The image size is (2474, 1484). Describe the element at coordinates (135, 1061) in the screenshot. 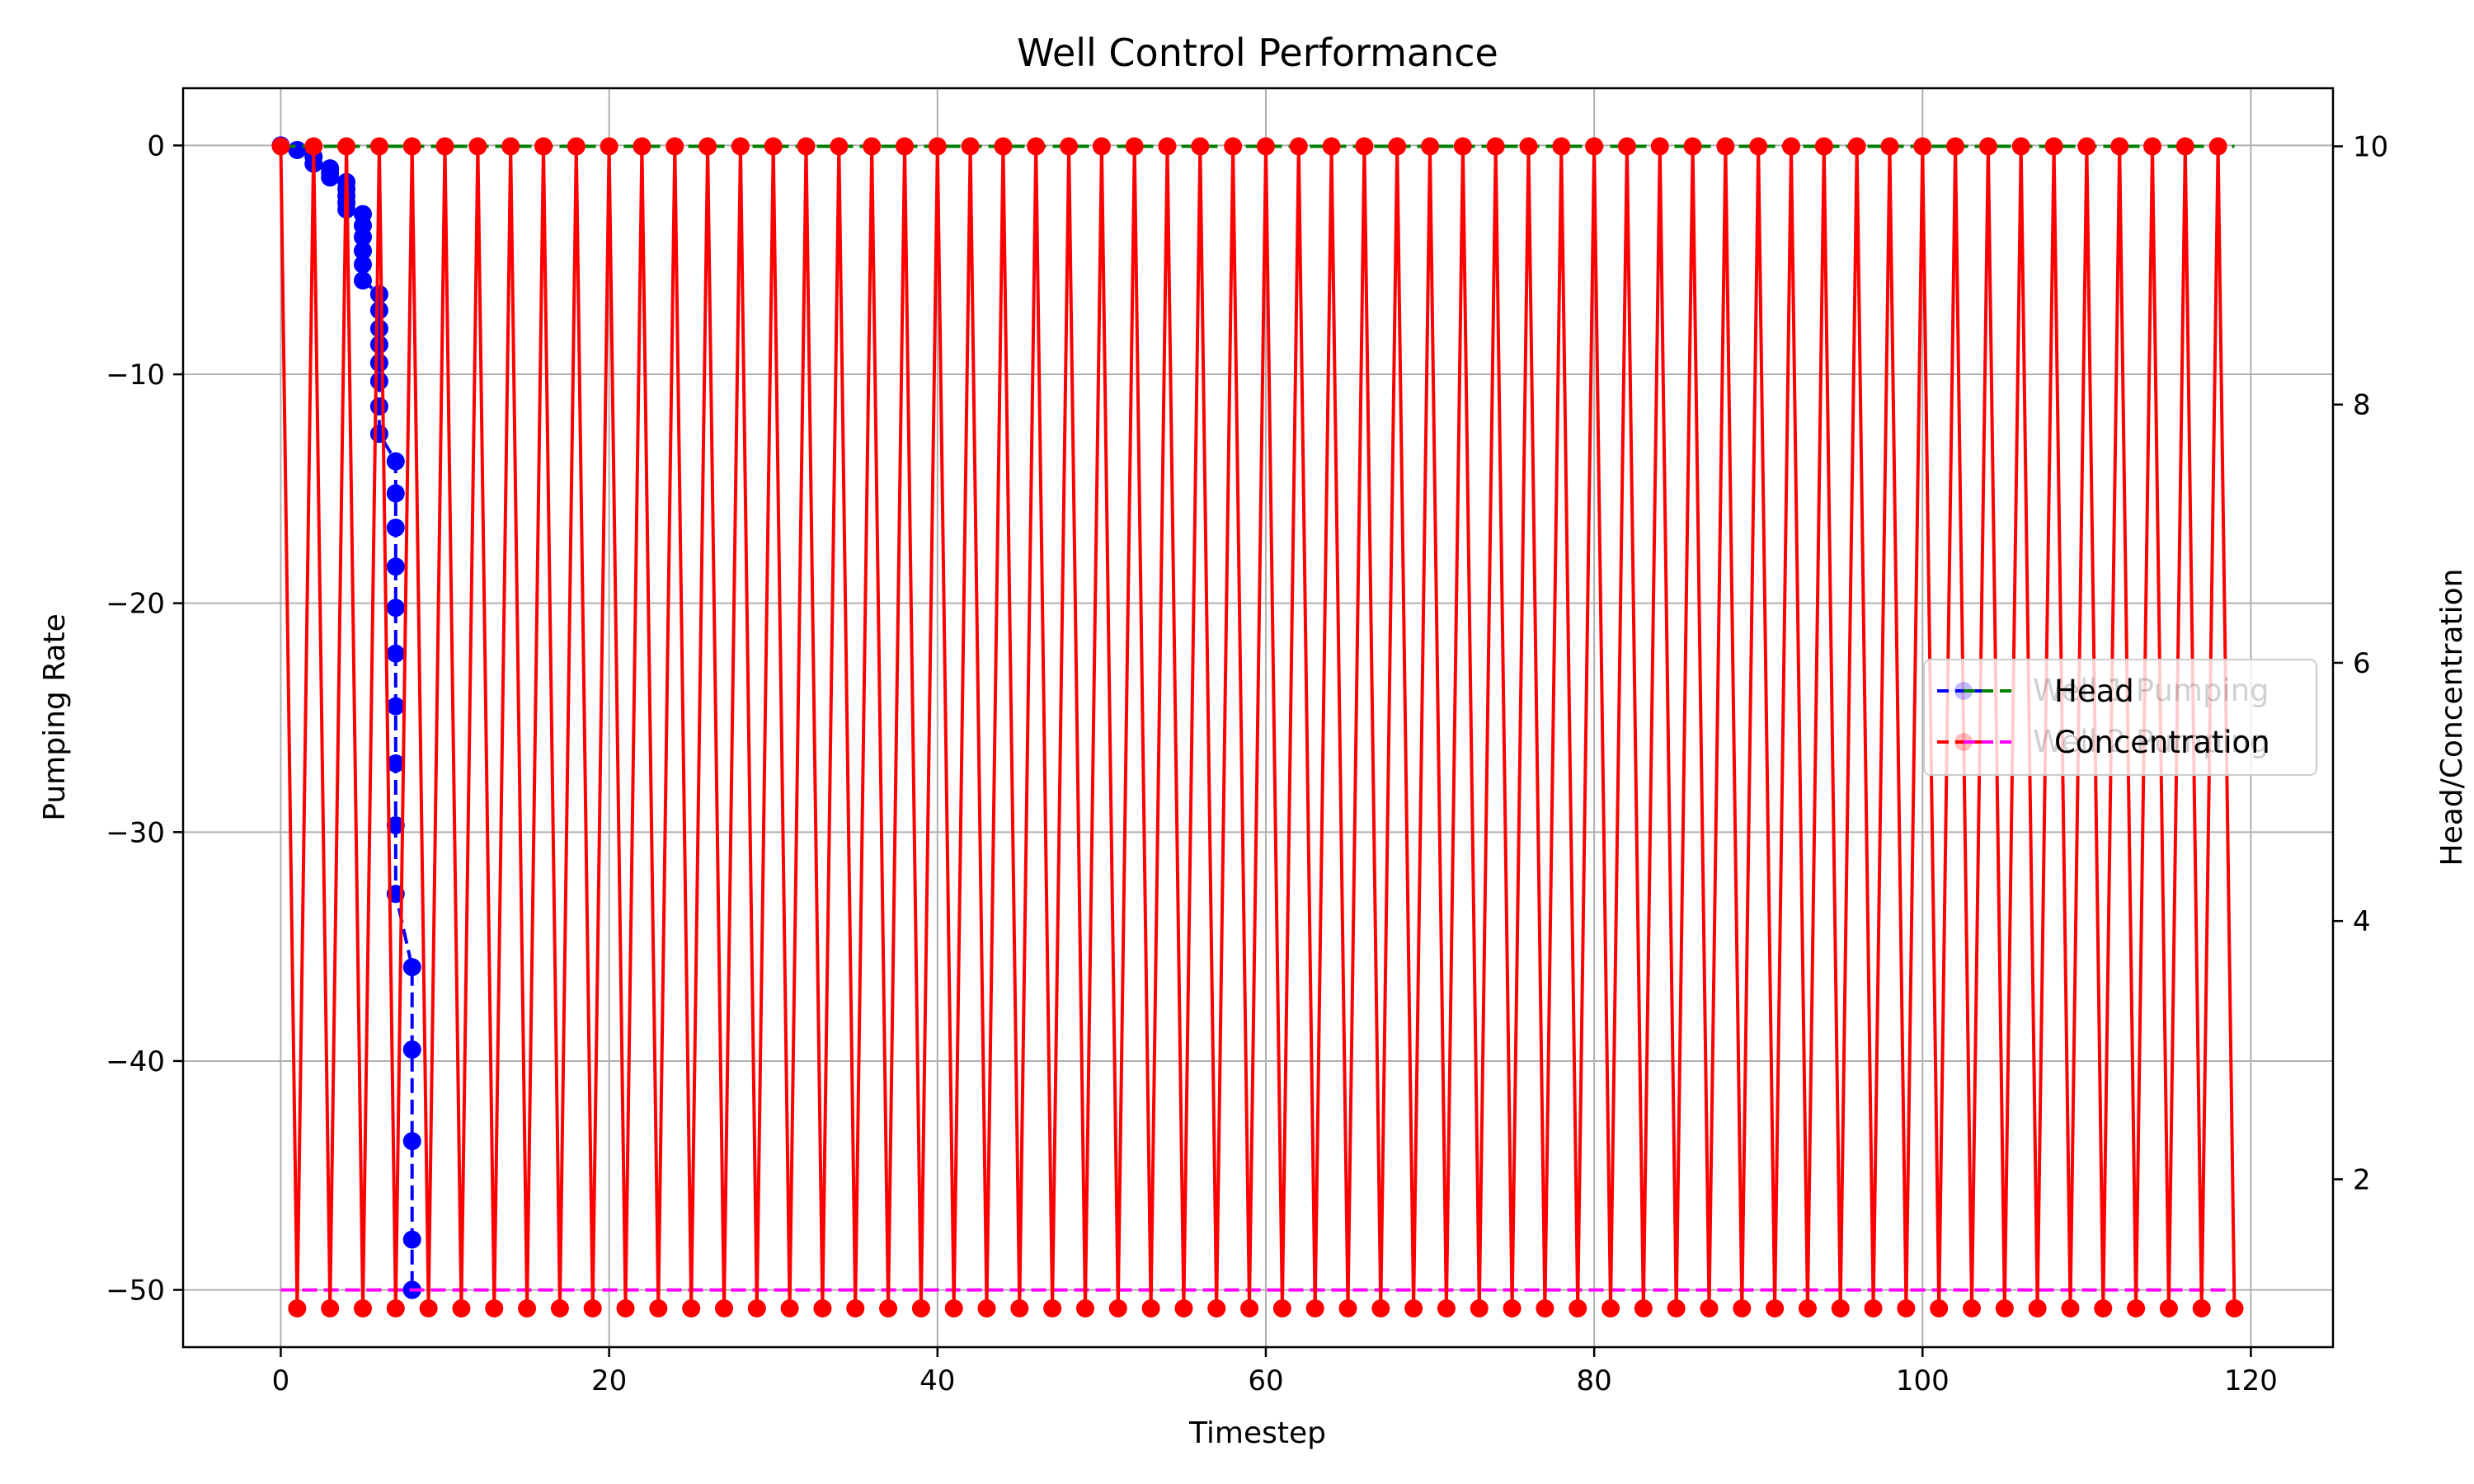

I see `y-tick-label: −40` at that location.